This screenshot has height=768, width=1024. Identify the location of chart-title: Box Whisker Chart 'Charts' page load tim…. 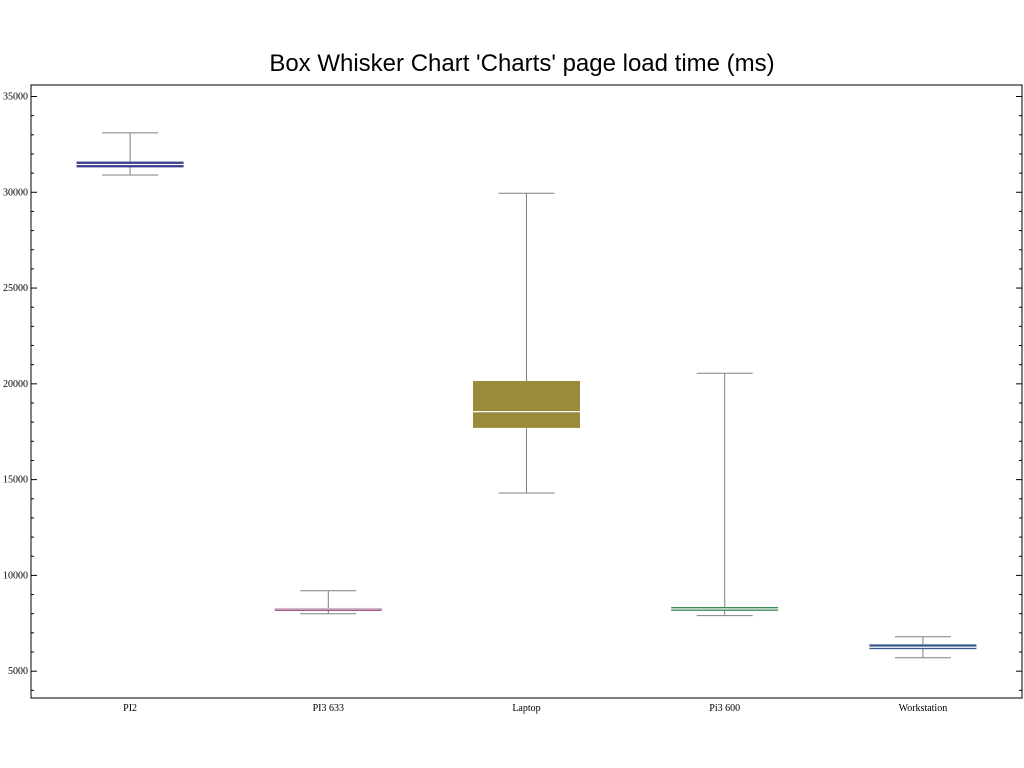
(522, 63).